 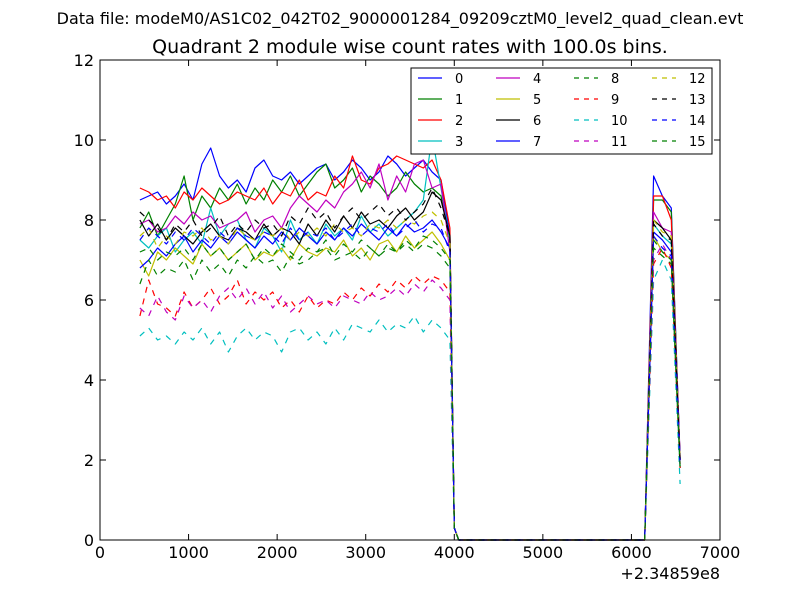 I want to click on legend-label: 3, so click(x=459, y=142).